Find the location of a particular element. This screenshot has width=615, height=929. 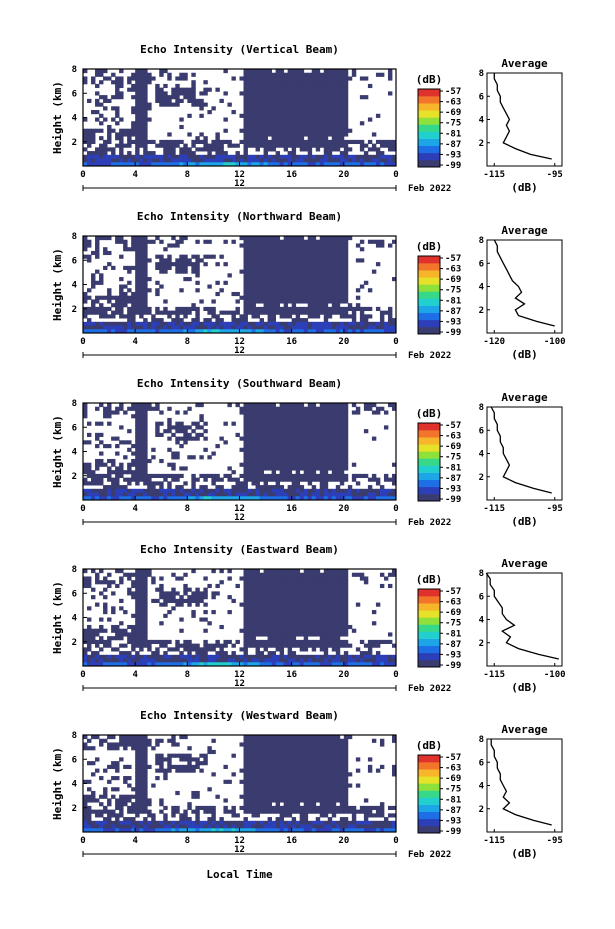

average-x-tick-label: -120 is located at coordinates (494, 342).